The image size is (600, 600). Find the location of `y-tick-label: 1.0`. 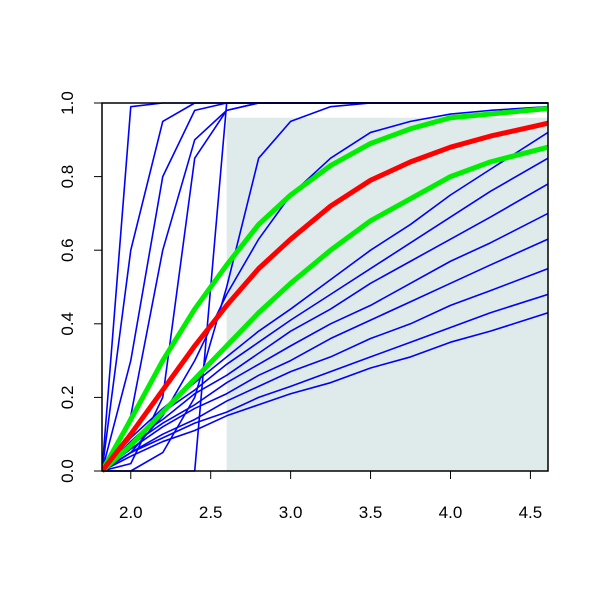

y-tick-label: 1.0 is located at coordinates (67, 103).